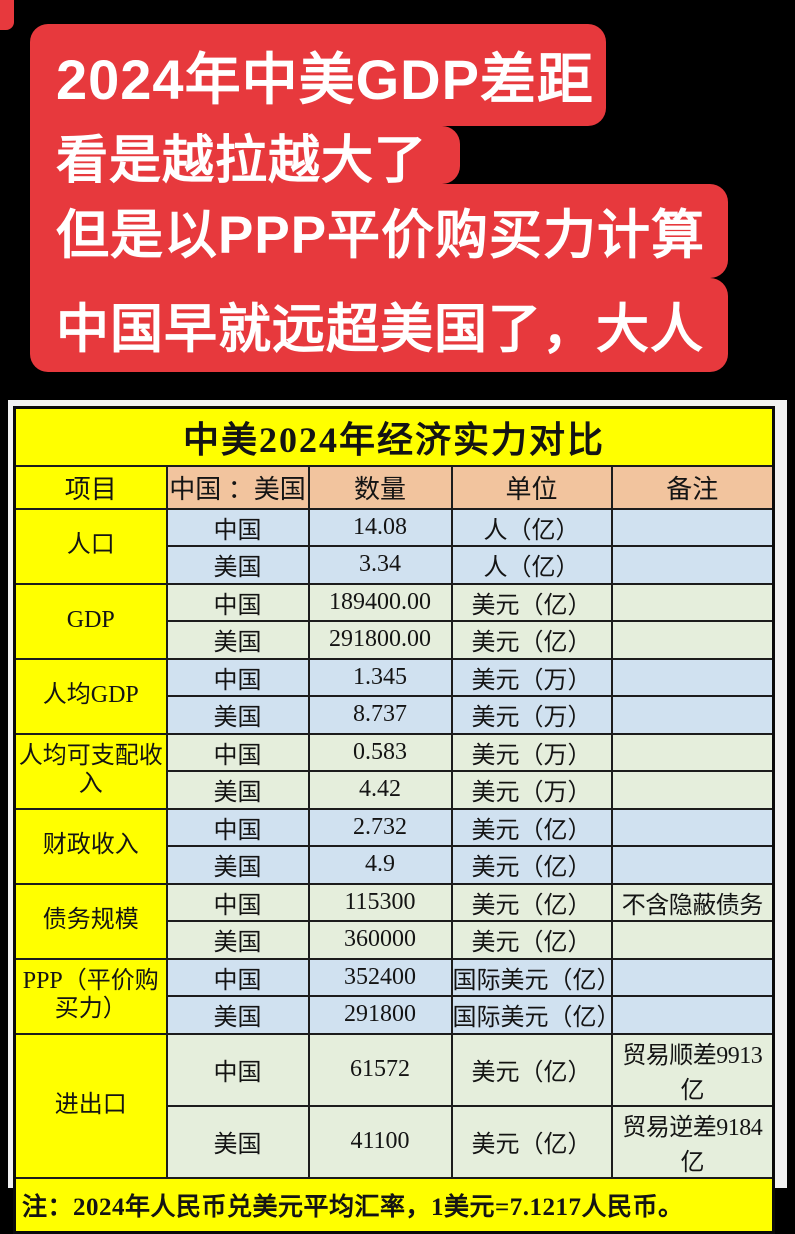 This screenshot has height=1234, width=795. I want to click on table-row: 人口 中国 14.08 人（亿）, so click(394, 546).